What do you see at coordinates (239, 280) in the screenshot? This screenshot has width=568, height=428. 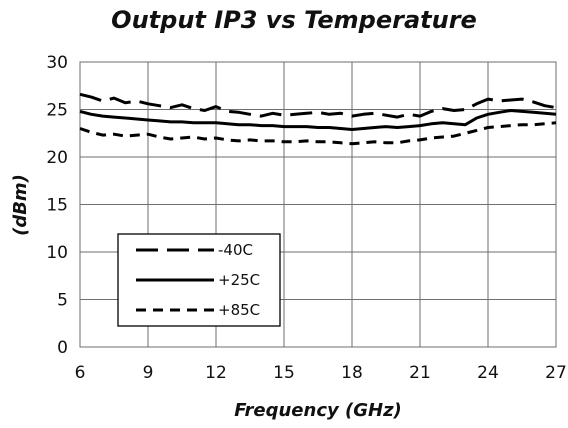 I see `legend-label: +25C` at bounding box center [239, 280].